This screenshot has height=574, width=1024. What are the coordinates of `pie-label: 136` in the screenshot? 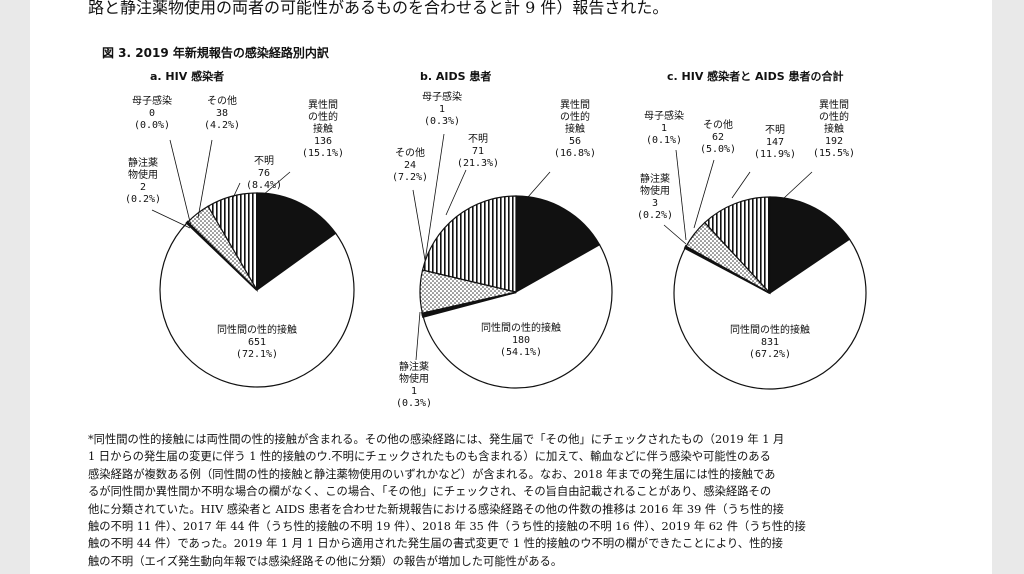 It's located at (323, 141).